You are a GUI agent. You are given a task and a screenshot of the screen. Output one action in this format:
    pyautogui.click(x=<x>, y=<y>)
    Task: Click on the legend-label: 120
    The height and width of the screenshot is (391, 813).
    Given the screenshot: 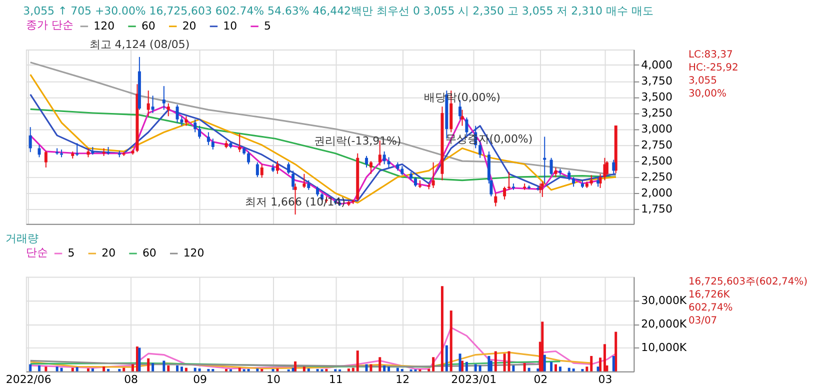 What is the action you would take?
    pyautogui.click(x=104, y=25)
    